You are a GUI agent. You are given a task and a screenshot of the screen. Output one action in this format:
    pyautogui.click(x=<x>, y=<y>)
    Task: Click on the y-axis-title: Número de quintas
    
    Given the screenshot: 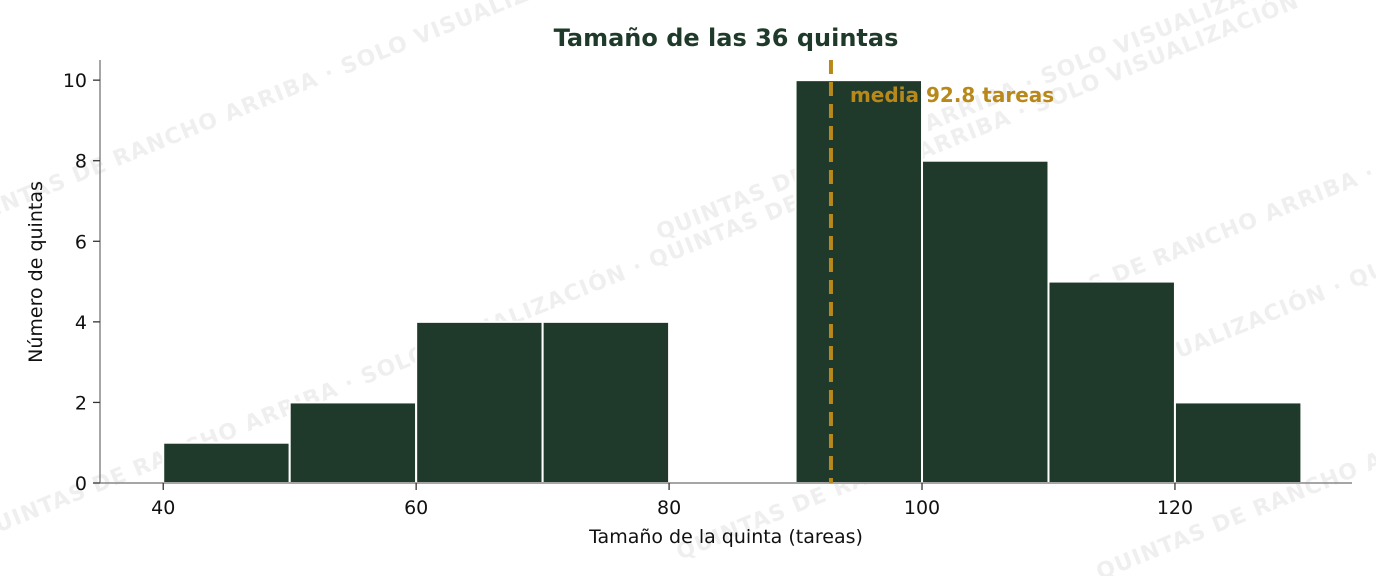 What is the action you would take?
    pyautogui.click(x=36, y=272)
    